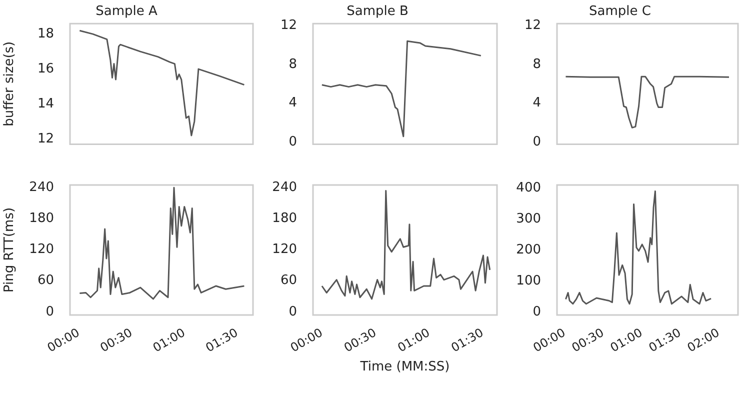 The height and width of the screenshot is (417, 740). I want to click on y-tick-label: 16, so click(45, 68).